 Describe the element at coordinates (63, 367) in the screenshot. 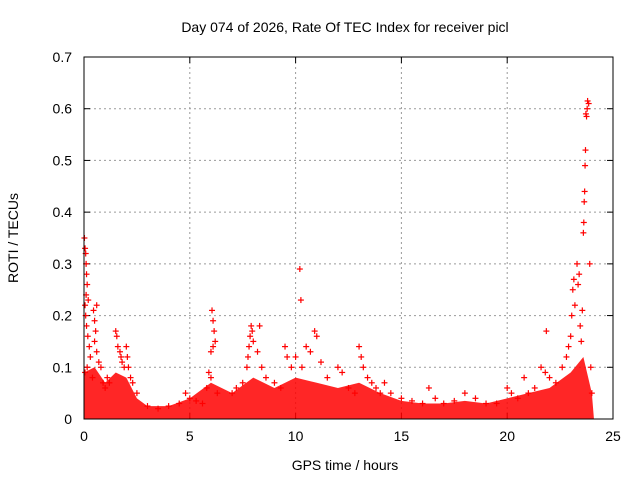

I see `y-tick-label: 0.1` at that location.